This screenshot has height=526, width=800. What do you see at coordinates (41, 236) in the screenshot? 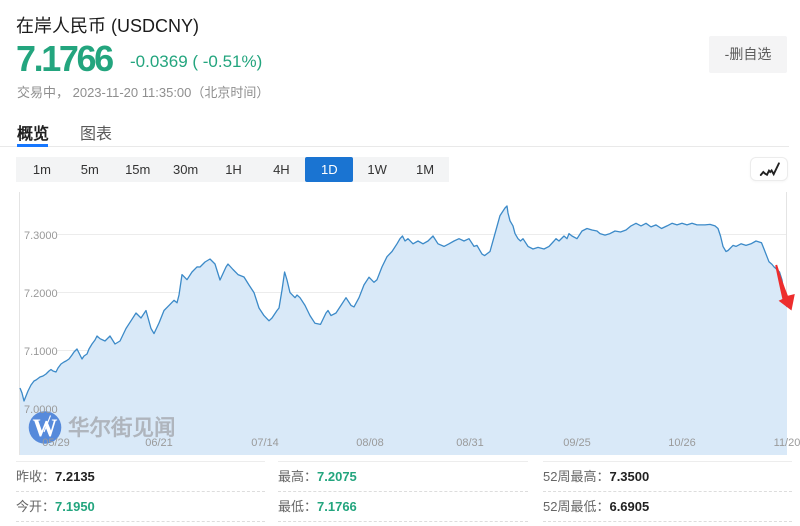
I see `svg-text: 7.3000` at bounding box center [41, 236].